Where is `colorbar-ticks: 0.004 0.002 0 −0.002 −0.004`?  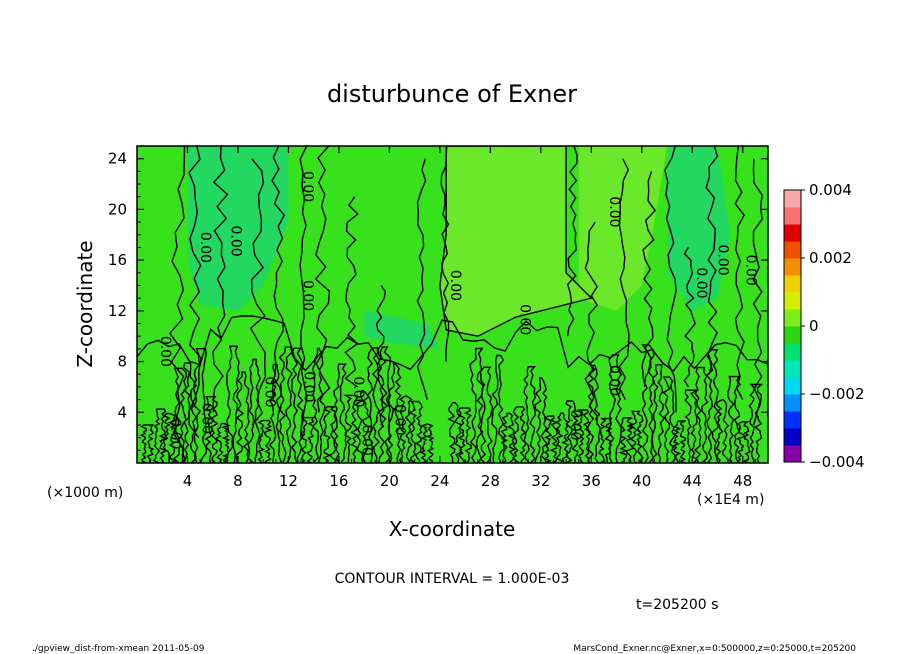
colorbar-ticks: 0.004 0.002 0 −0.002 −0.004 is located at coordinates (833, 326).